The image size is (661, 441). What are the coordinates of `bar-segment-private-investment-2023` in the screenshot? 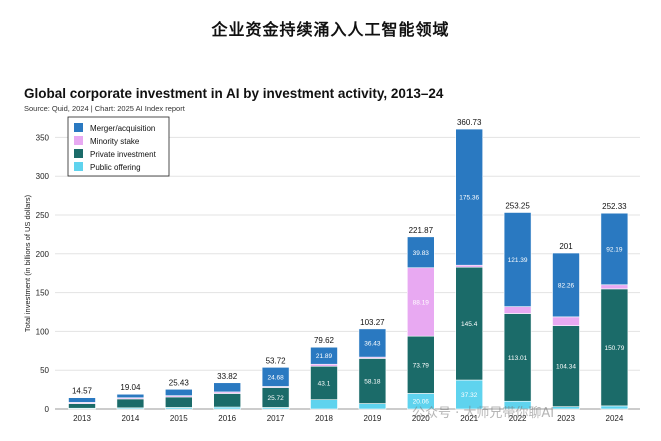 It's located at (566, 366).